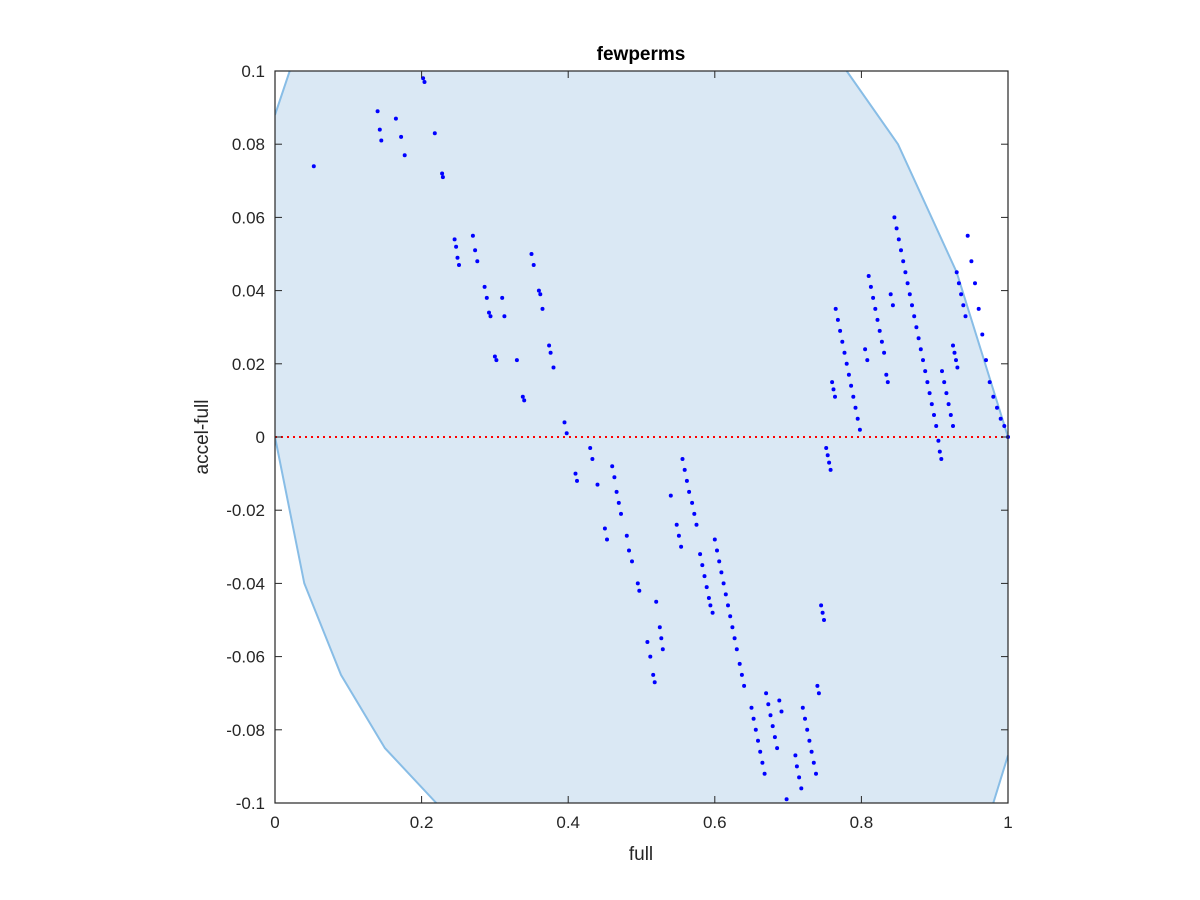  Describe the element at coordinates (253, 71) in the screenshot. I see `y-tick-label: 0.1` at that location.